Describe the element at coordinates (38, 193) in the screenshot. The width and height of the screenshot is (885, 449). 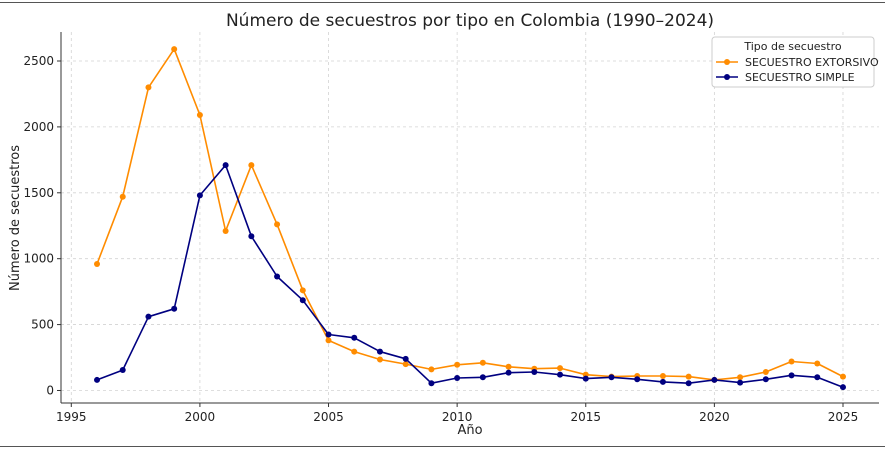
I see `y-tick-label: 1500` at that location.